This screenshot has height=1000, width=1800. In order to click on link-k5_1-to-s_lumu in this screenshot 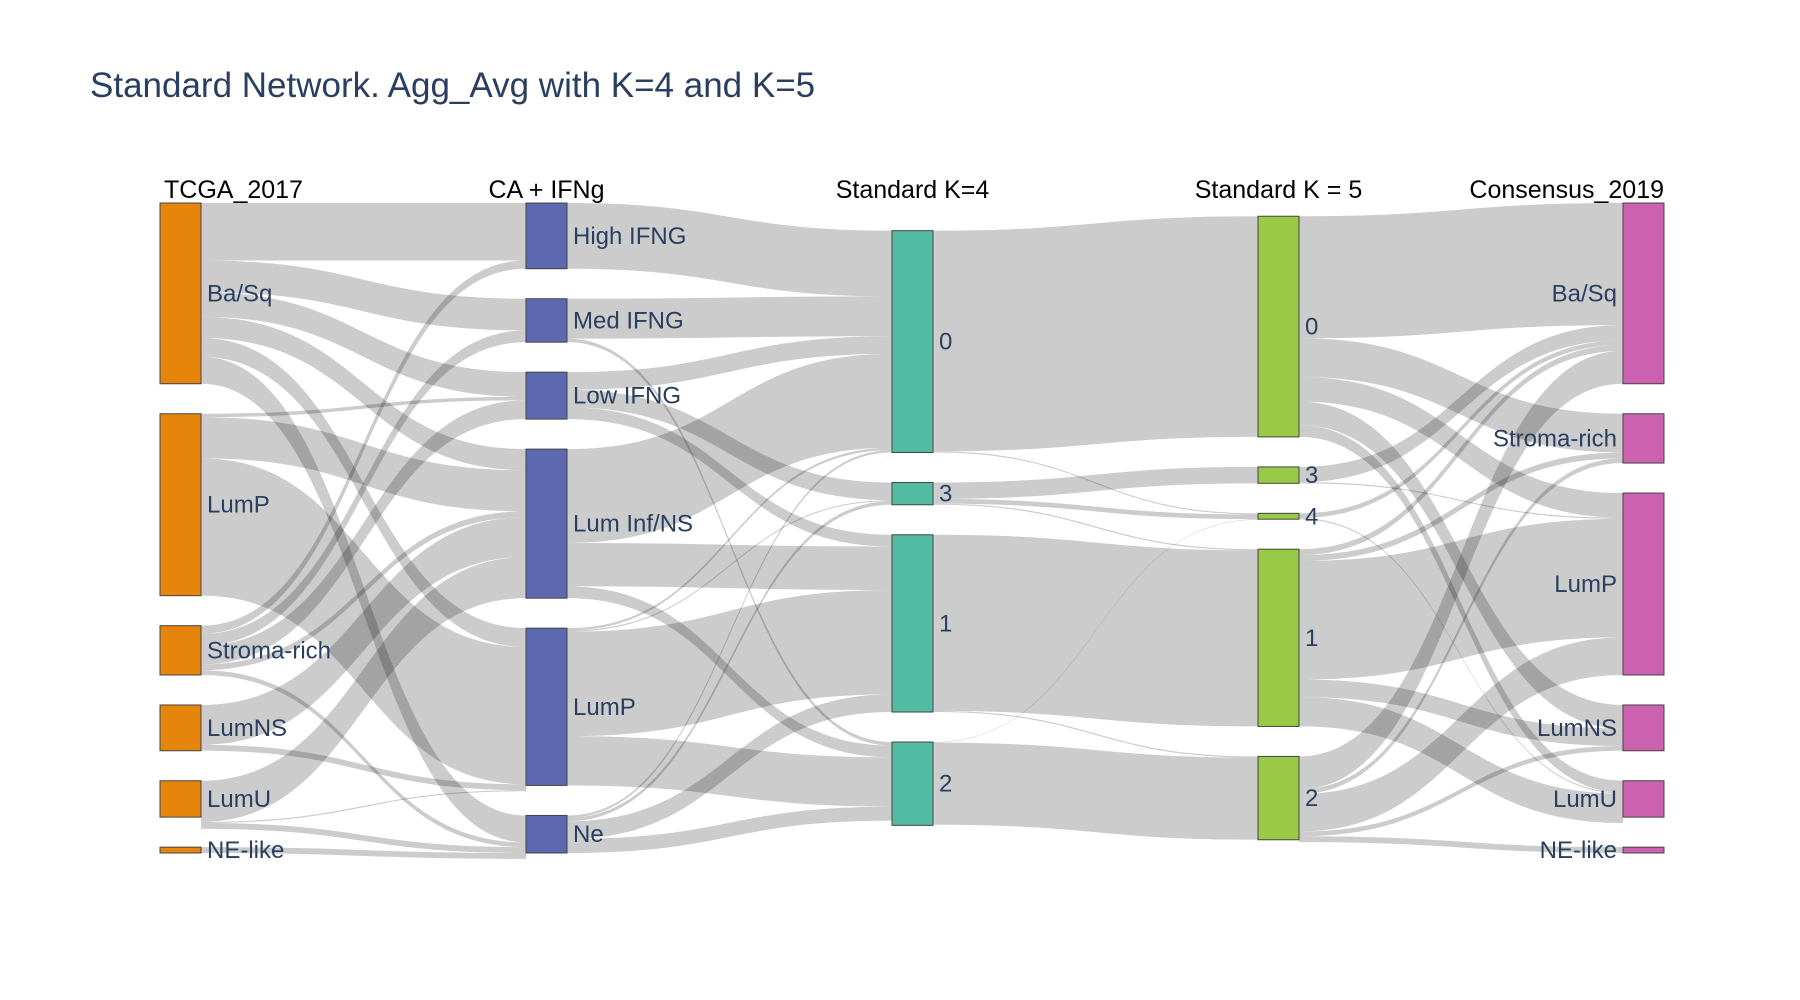, I will do `click(1461, 760)`.